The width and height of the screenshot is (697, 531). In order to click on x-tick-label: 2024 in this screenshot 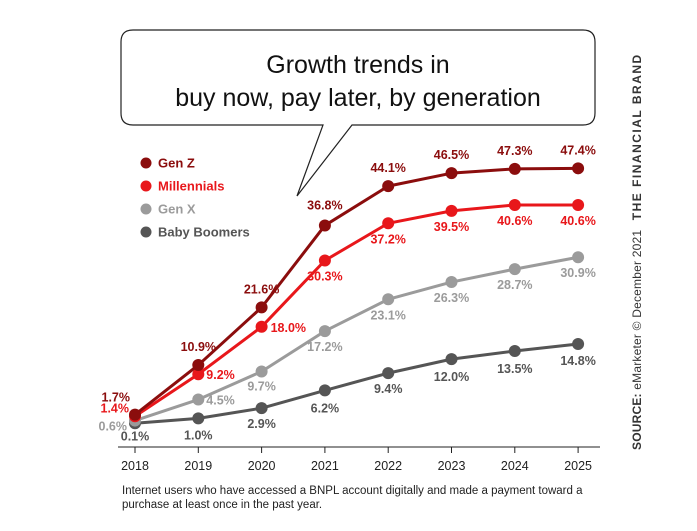, I will do `click(515, 466)`.